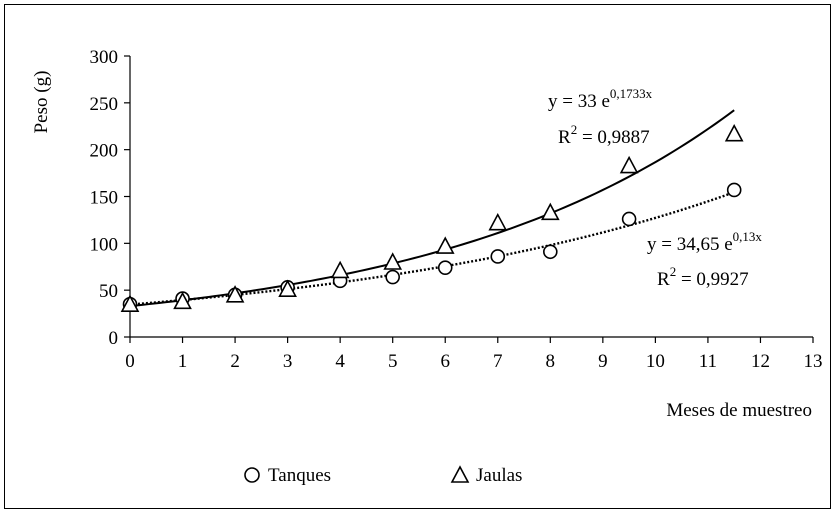 The image size is (837, 515). What do you see at coordinates (235, 361) in the screenshot?
I see `x-tick-label: 2` at bounding box center [235, 361].